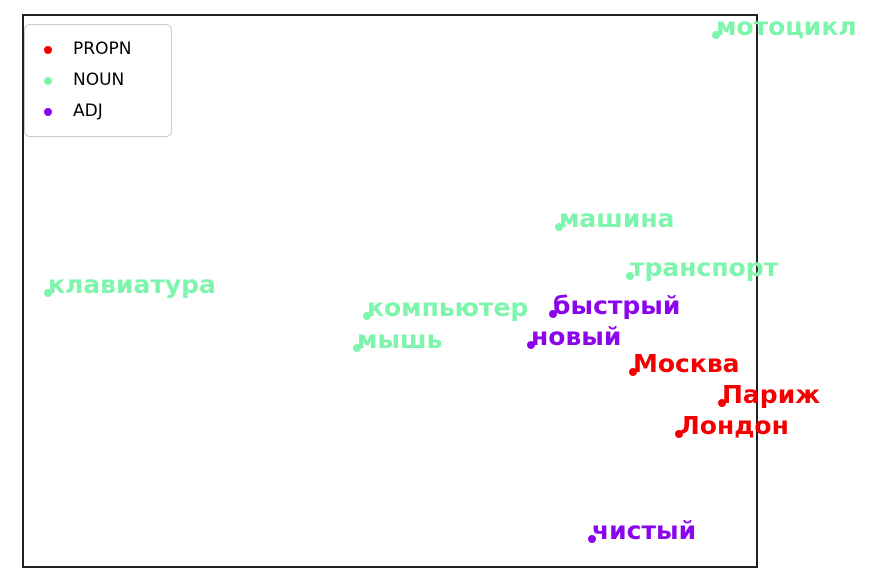 The image size is (871, 584). I want to click on point-word-label: чистый, so click(644, 530).